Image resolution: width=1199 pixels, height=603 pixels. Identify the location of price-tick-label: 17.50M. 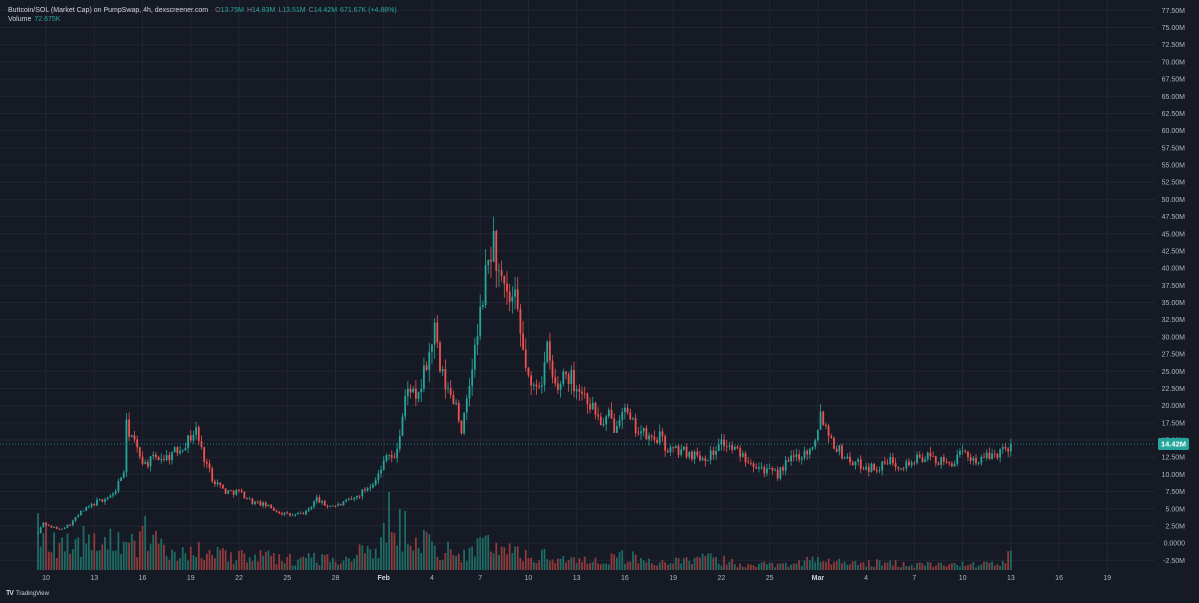
(1174, 423).